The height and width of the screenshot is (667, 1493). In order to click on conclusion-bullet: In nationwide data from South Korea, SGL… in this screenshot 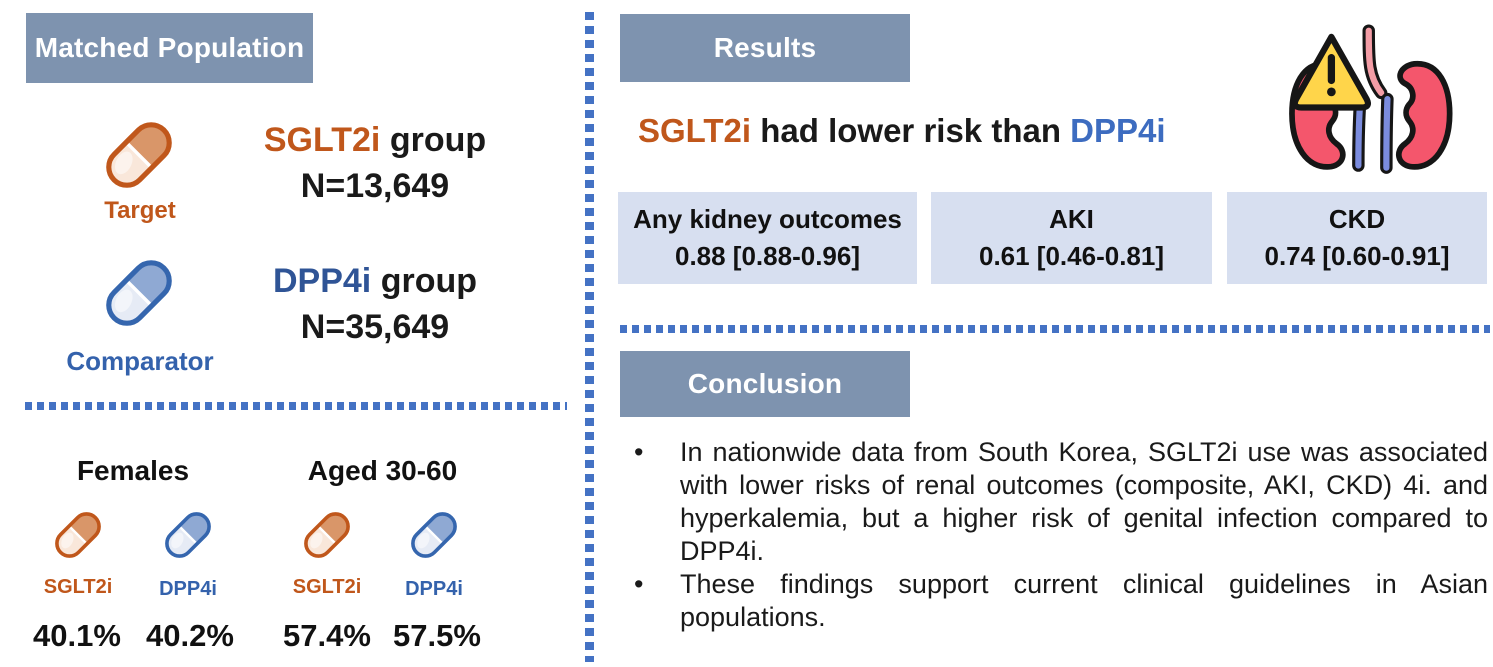, I will do `click(1058, 502)`.